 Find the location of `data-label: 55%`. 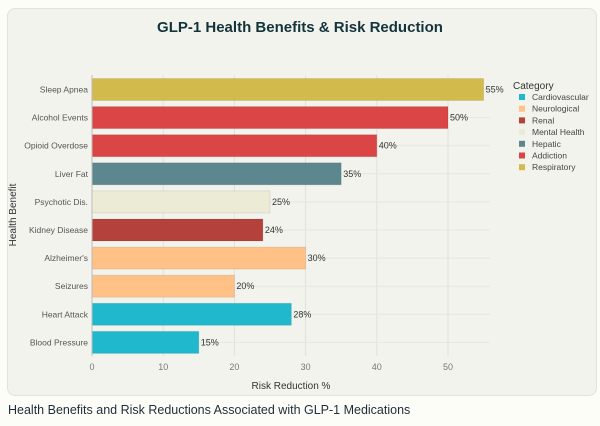

data-label: 55% is located at coordinates (495, 90).